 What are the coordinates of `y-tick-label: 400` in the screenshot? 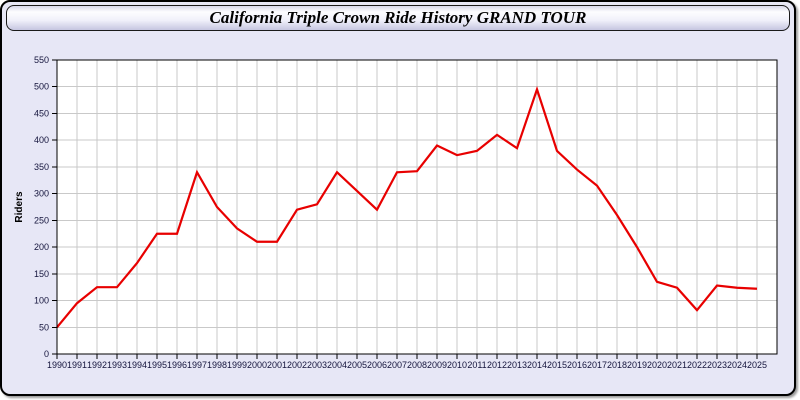 It's located at (41, 140).